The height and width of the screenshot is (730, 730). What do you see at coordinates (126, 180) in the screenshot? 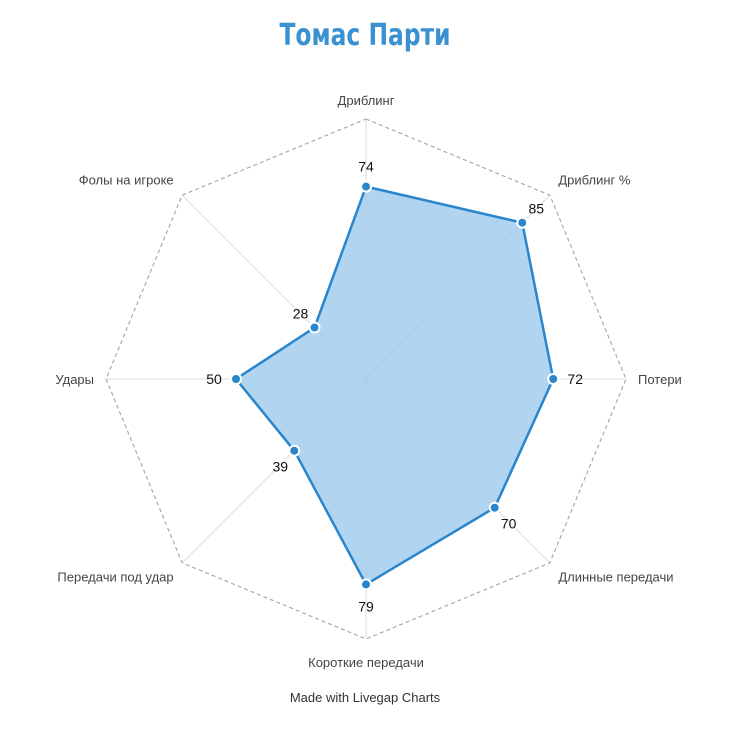
I see `radar-axis-label: Фолы на игроке` at bounding box center [126, 180].